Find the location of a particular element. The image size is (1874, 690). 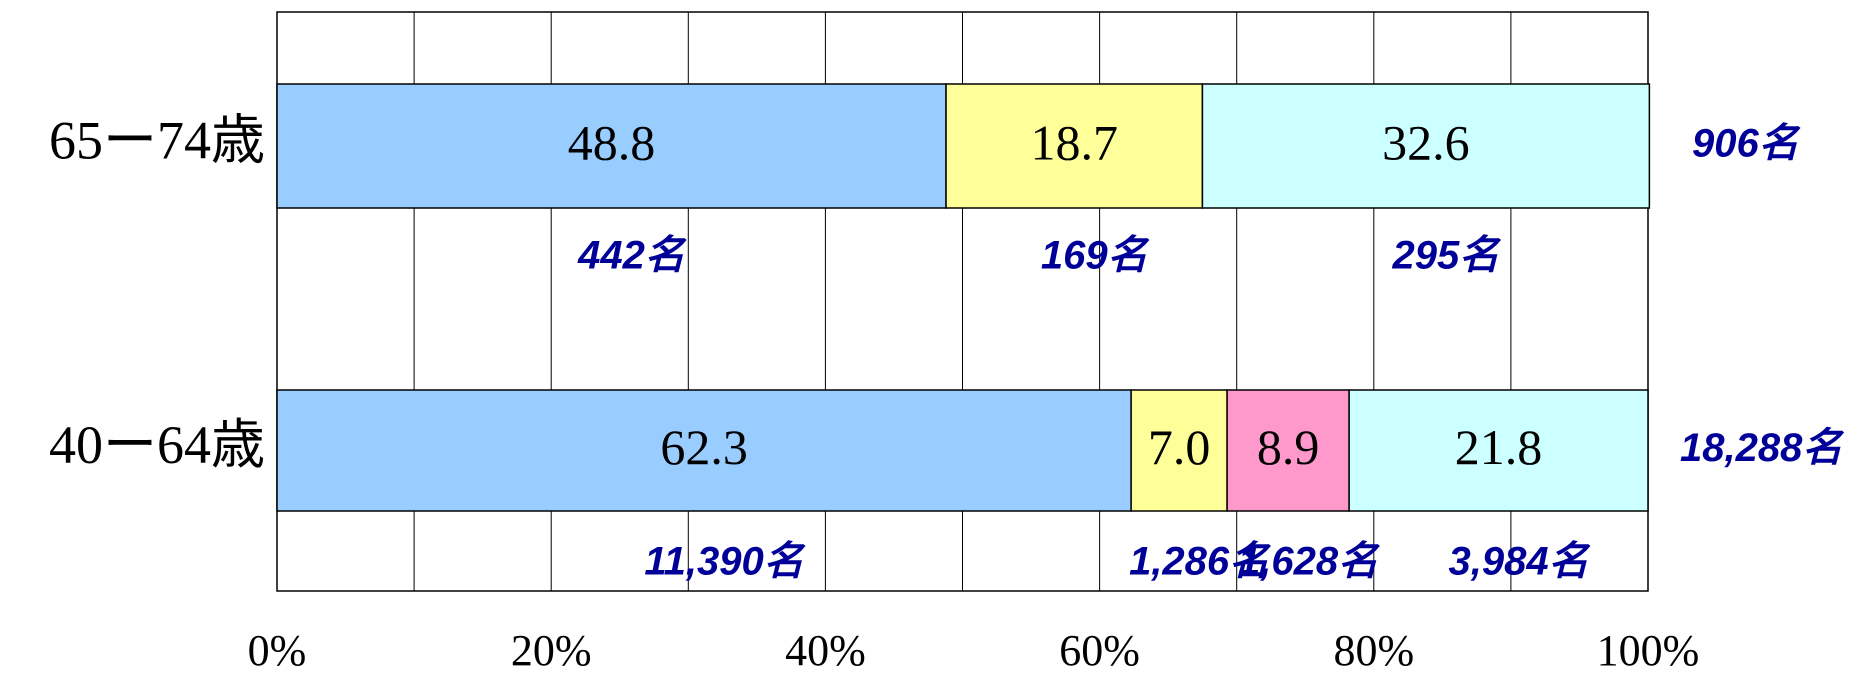

x-tick-label: 20% is located at coordinates (551, 650).